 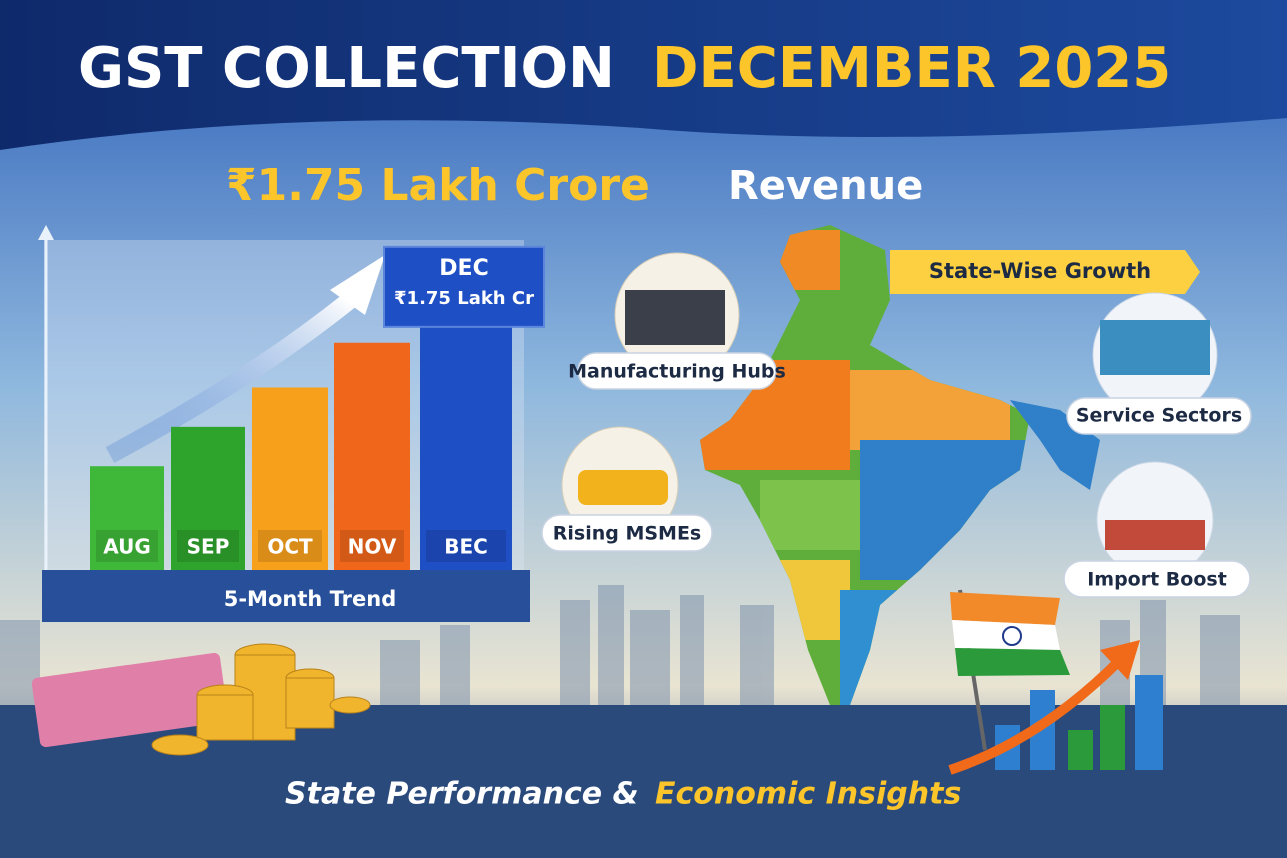 I want to click on x-tick-label: BEC, so click(x=466, y=547).